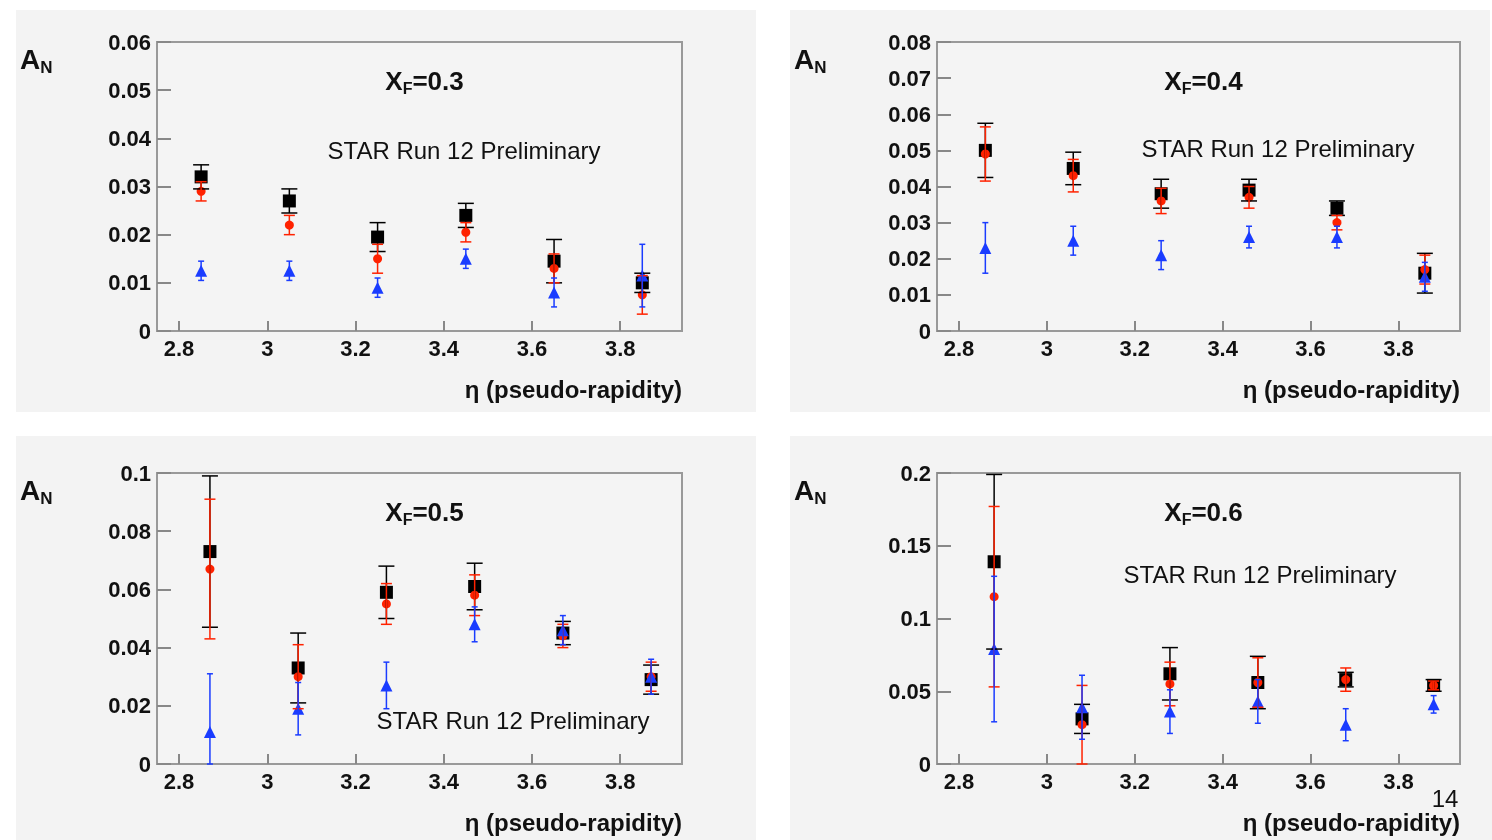  I want to click on y-tick-label: 0.2, so click(915, 473).